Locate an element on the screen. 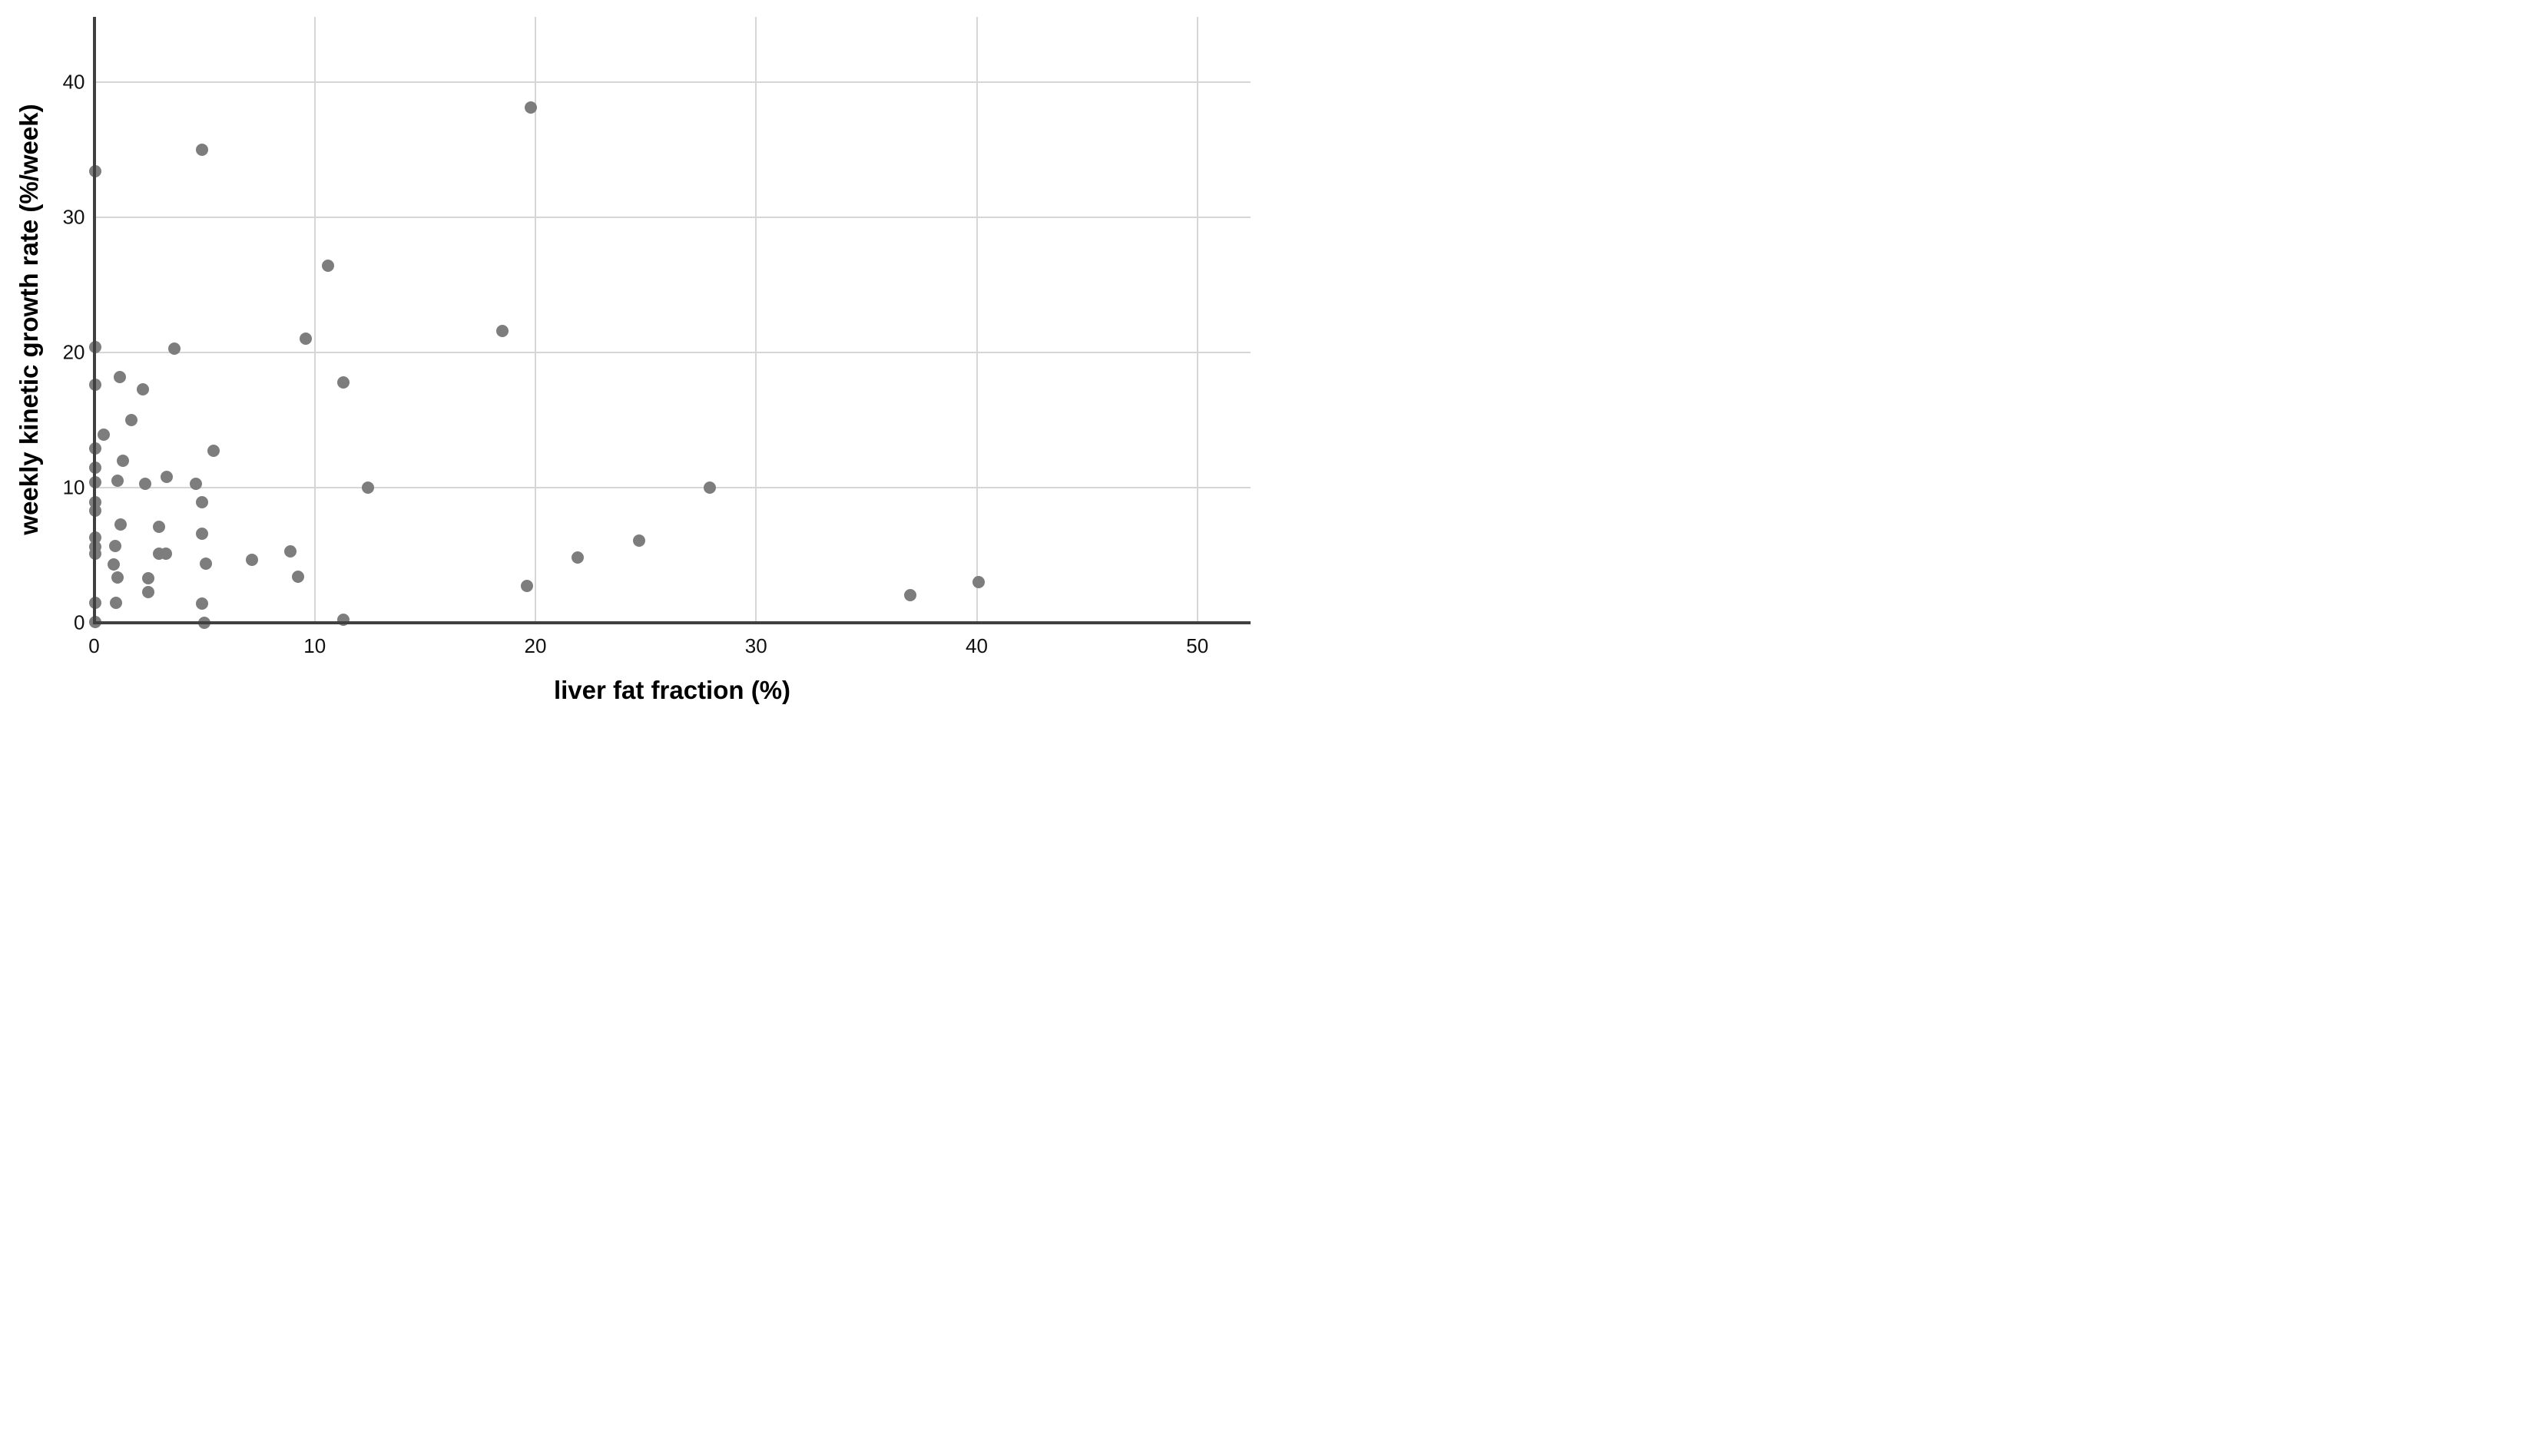 Image resolution: width=2538 pixels, height=1456 pixels. y-tick-label: 40 is located at coordinates (74, 82).